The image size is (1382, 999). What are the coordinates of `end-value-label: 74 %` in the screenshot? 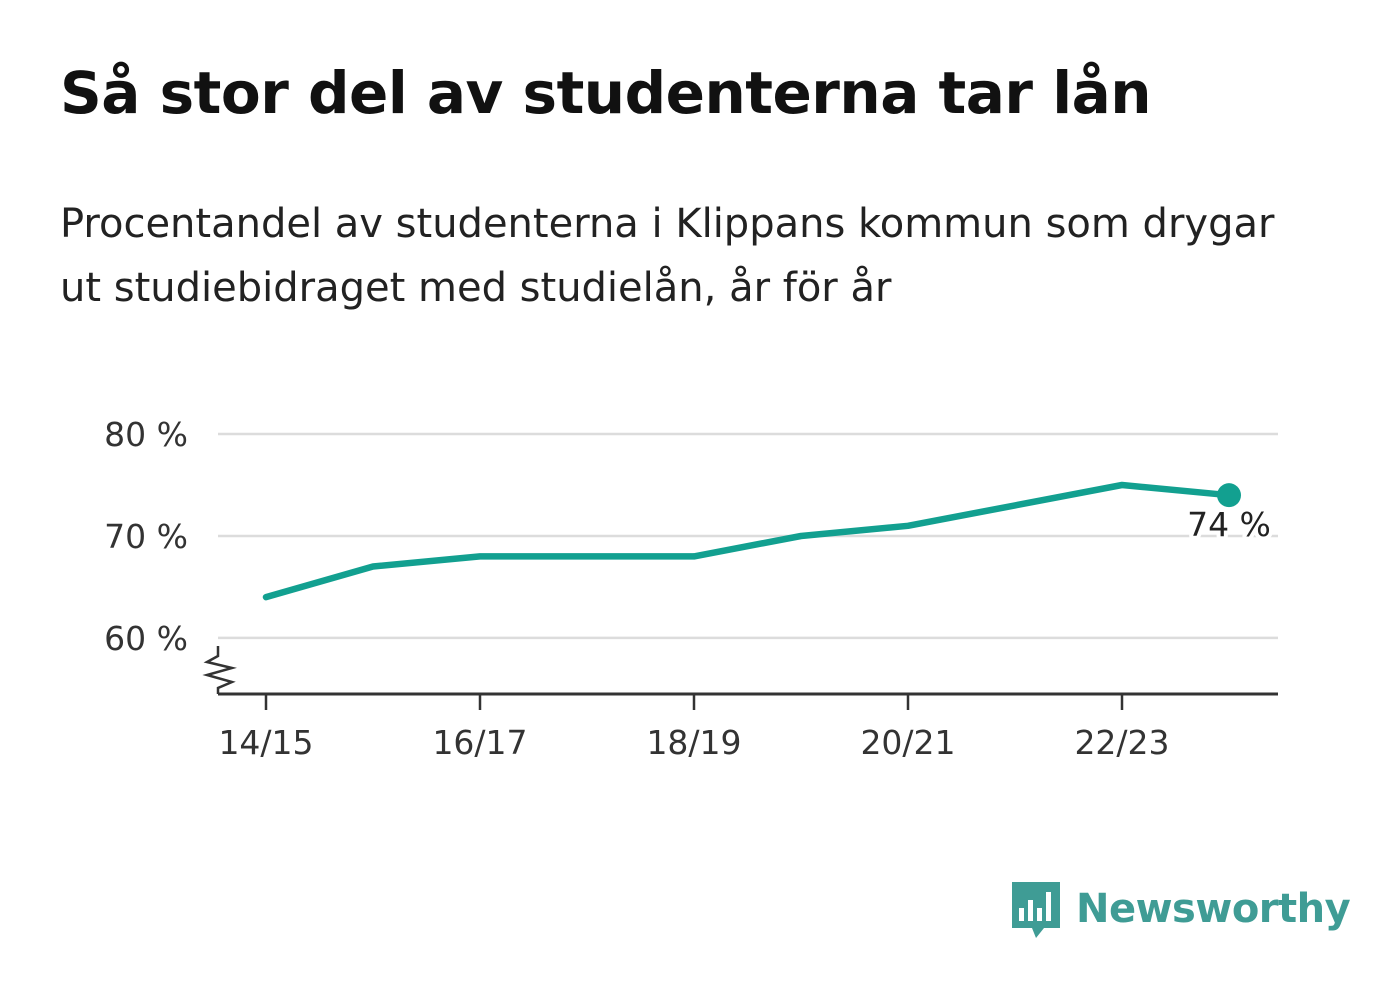 It's located at (1229, 524).